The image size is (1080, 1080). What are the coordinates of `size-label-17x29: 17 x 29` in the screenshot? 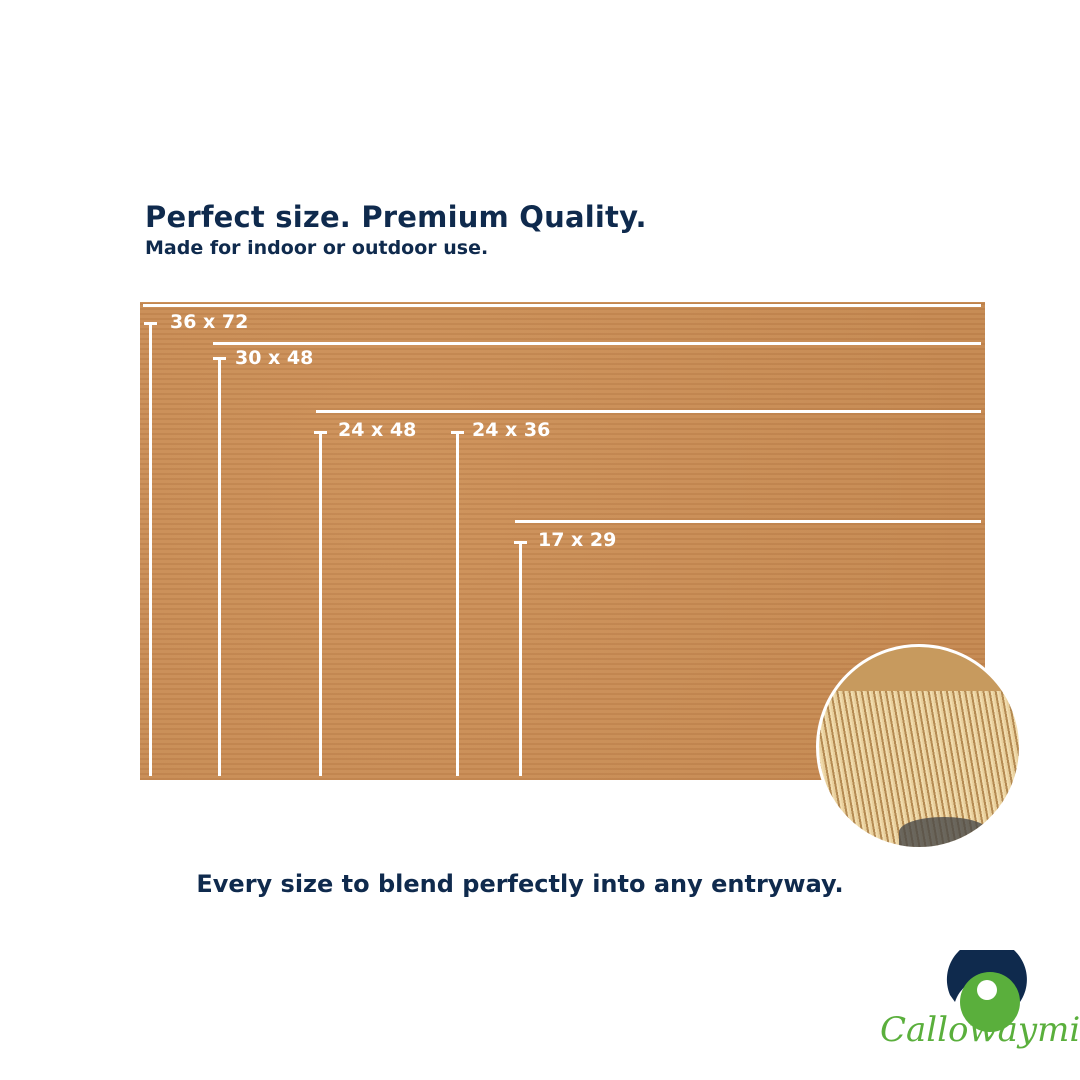 It's located at (577, 540).